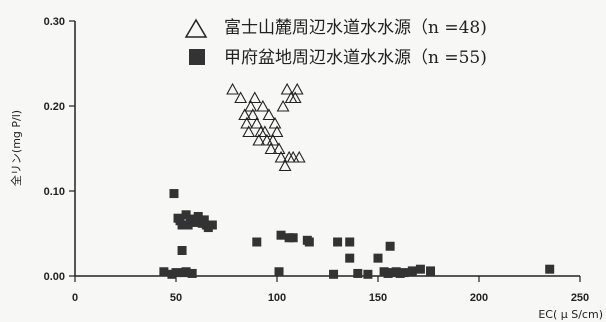 This screenshot has height=322, width=606. What do you see at coordinates (580, 298) in the screenshot?
I see `x-tick-label: 250` at bounding box center [580, 298].